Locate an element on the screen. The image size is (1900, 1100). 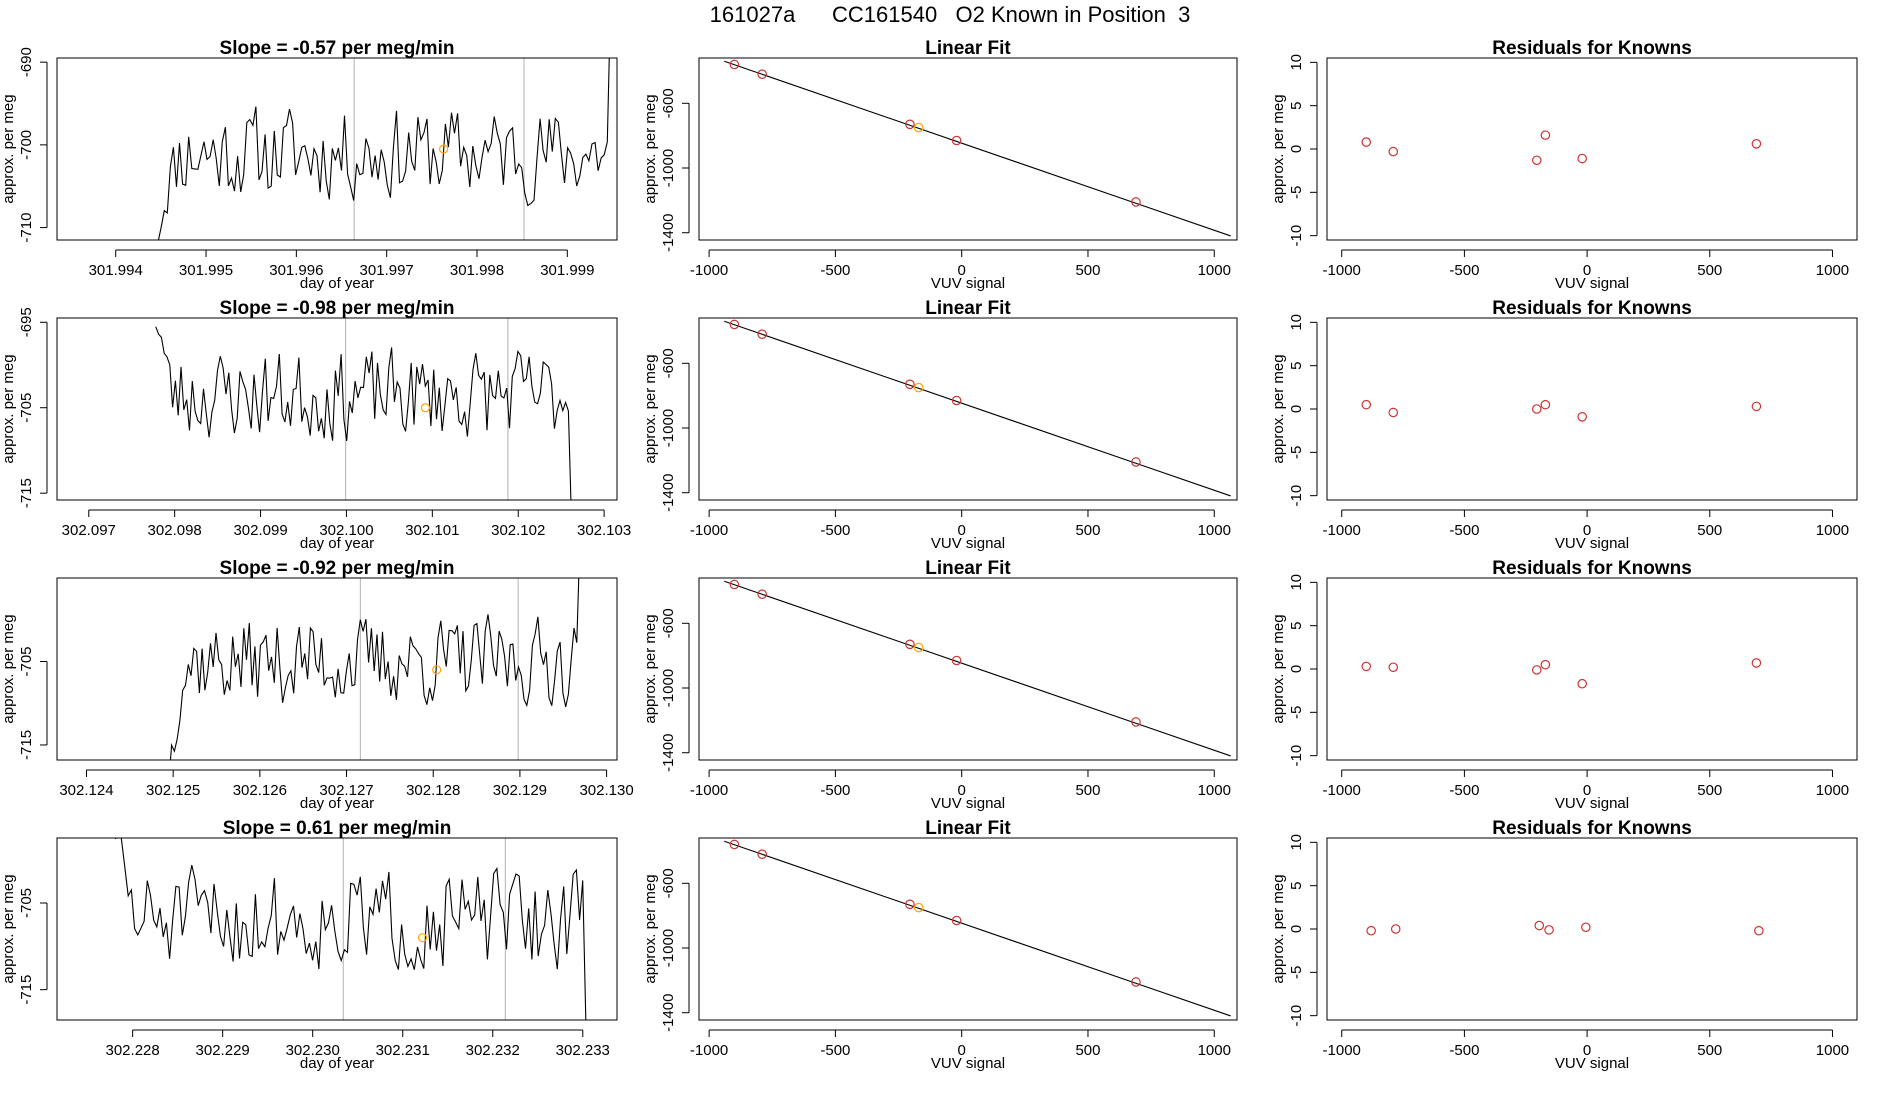
x-tick-label: 302.099 is located at coordinates (260, 530).